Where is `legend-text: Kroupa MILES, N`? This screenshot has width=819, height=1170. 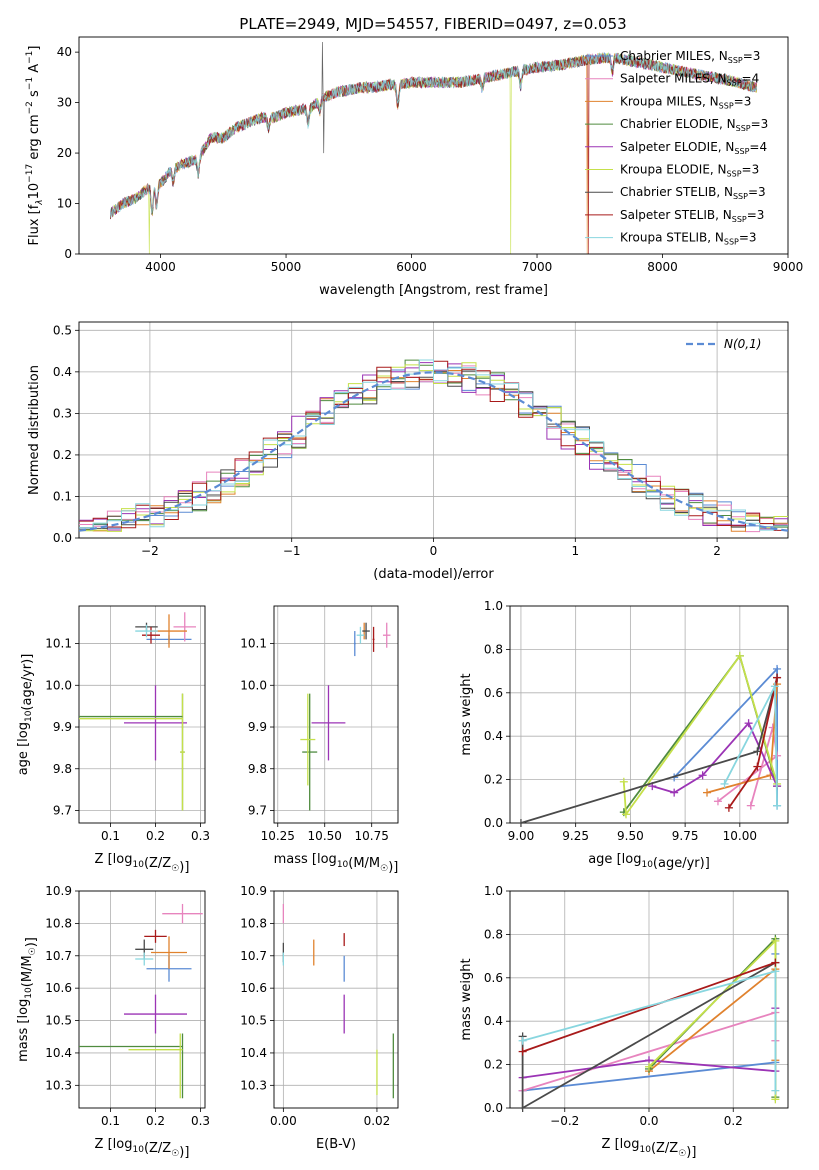 legend-text: Kroupa MILES, N is located at coordinates (669, 101).